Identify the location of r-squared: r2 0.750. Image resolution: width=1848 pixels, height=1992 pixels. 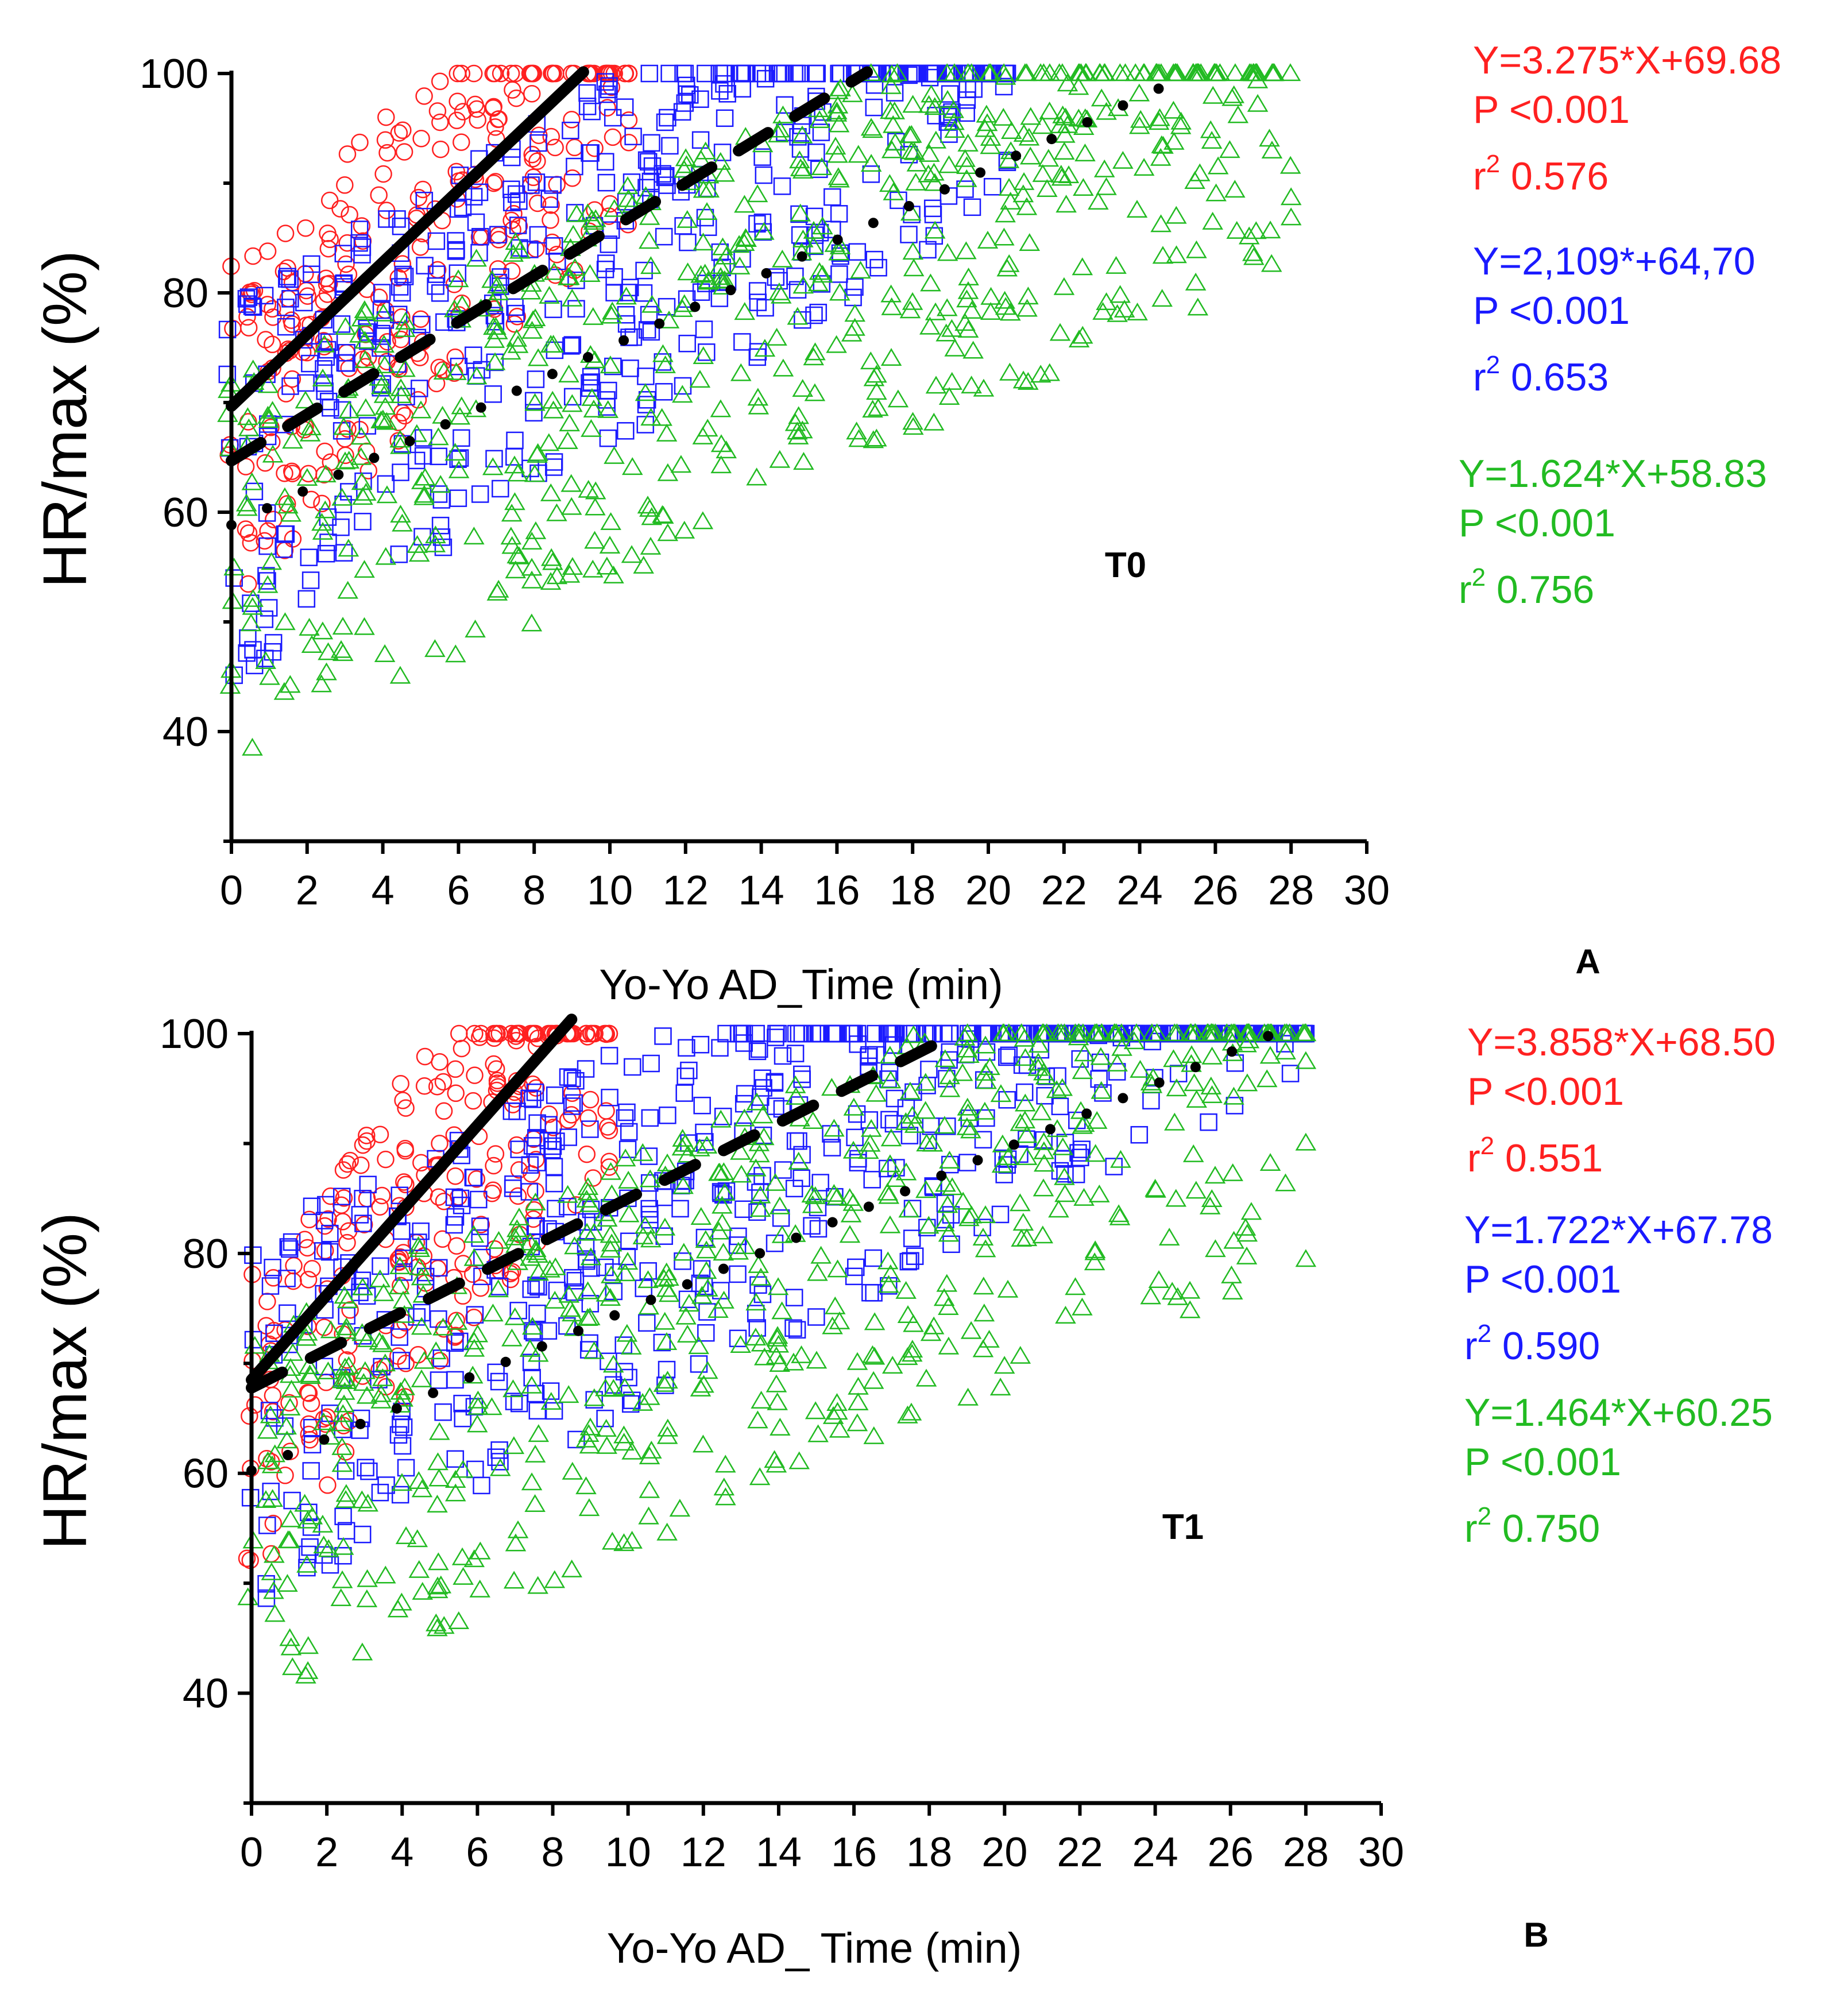
(1532, 1526).